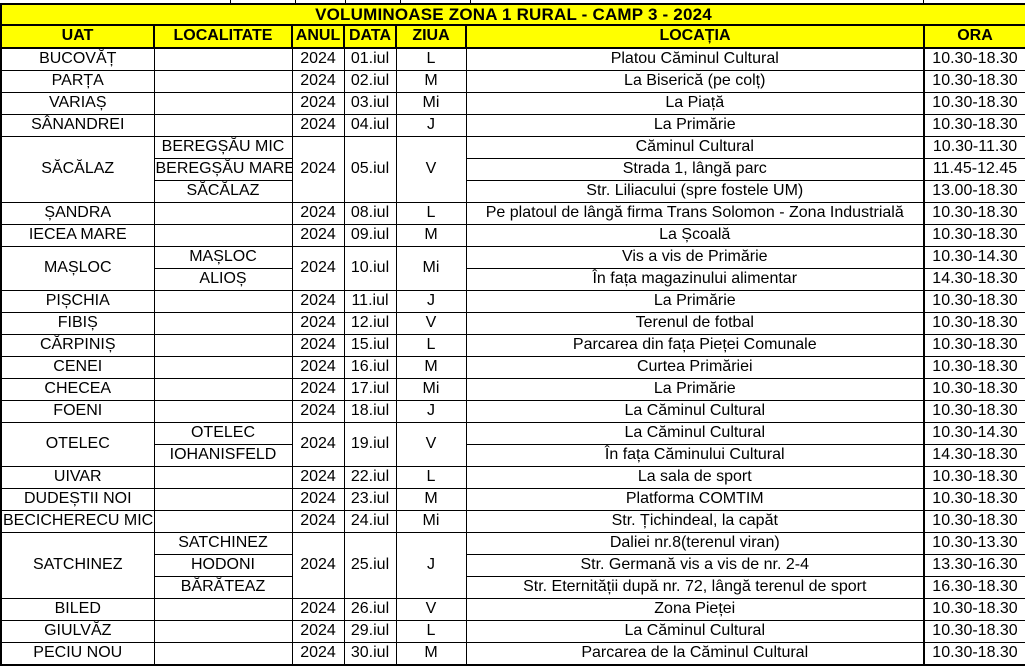 This screenshot has width=1025, height=666. I want to click on uat-cell: FOENI, so click(77, 411).